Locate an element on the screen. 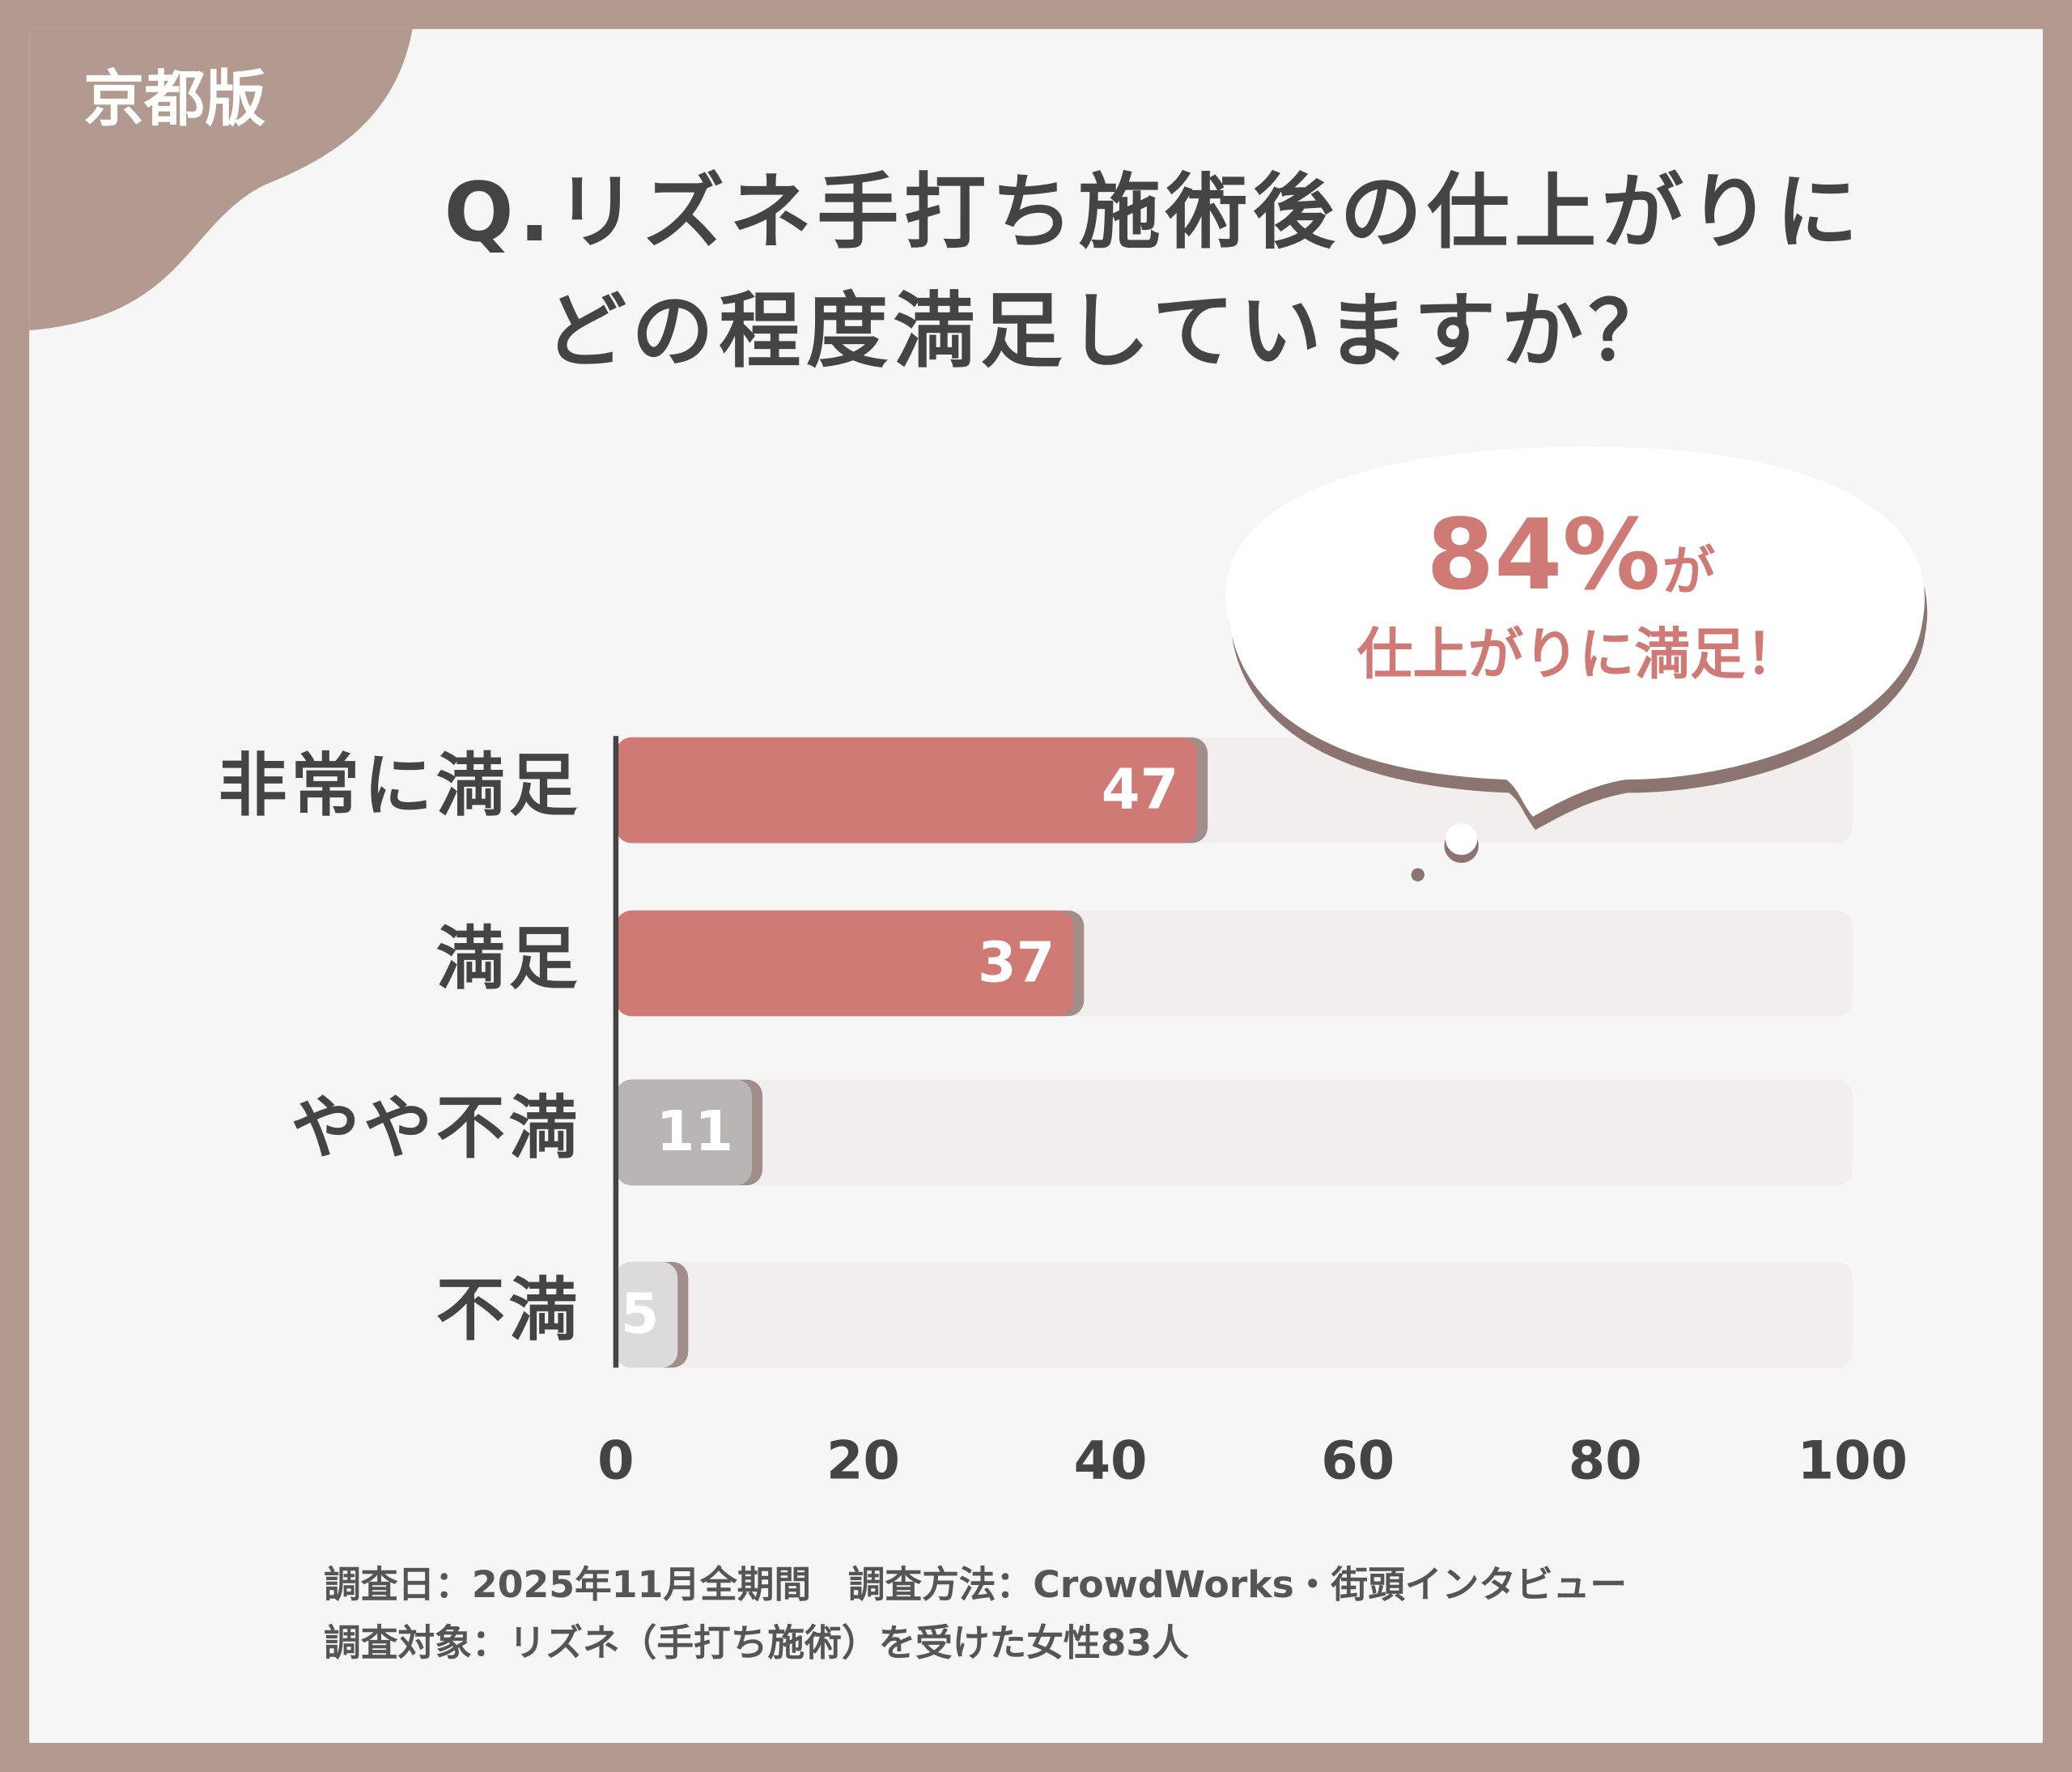 This screenshot has height=1772, width=2072. x-tick-label: 0 is located at coordinates (615, 1461).